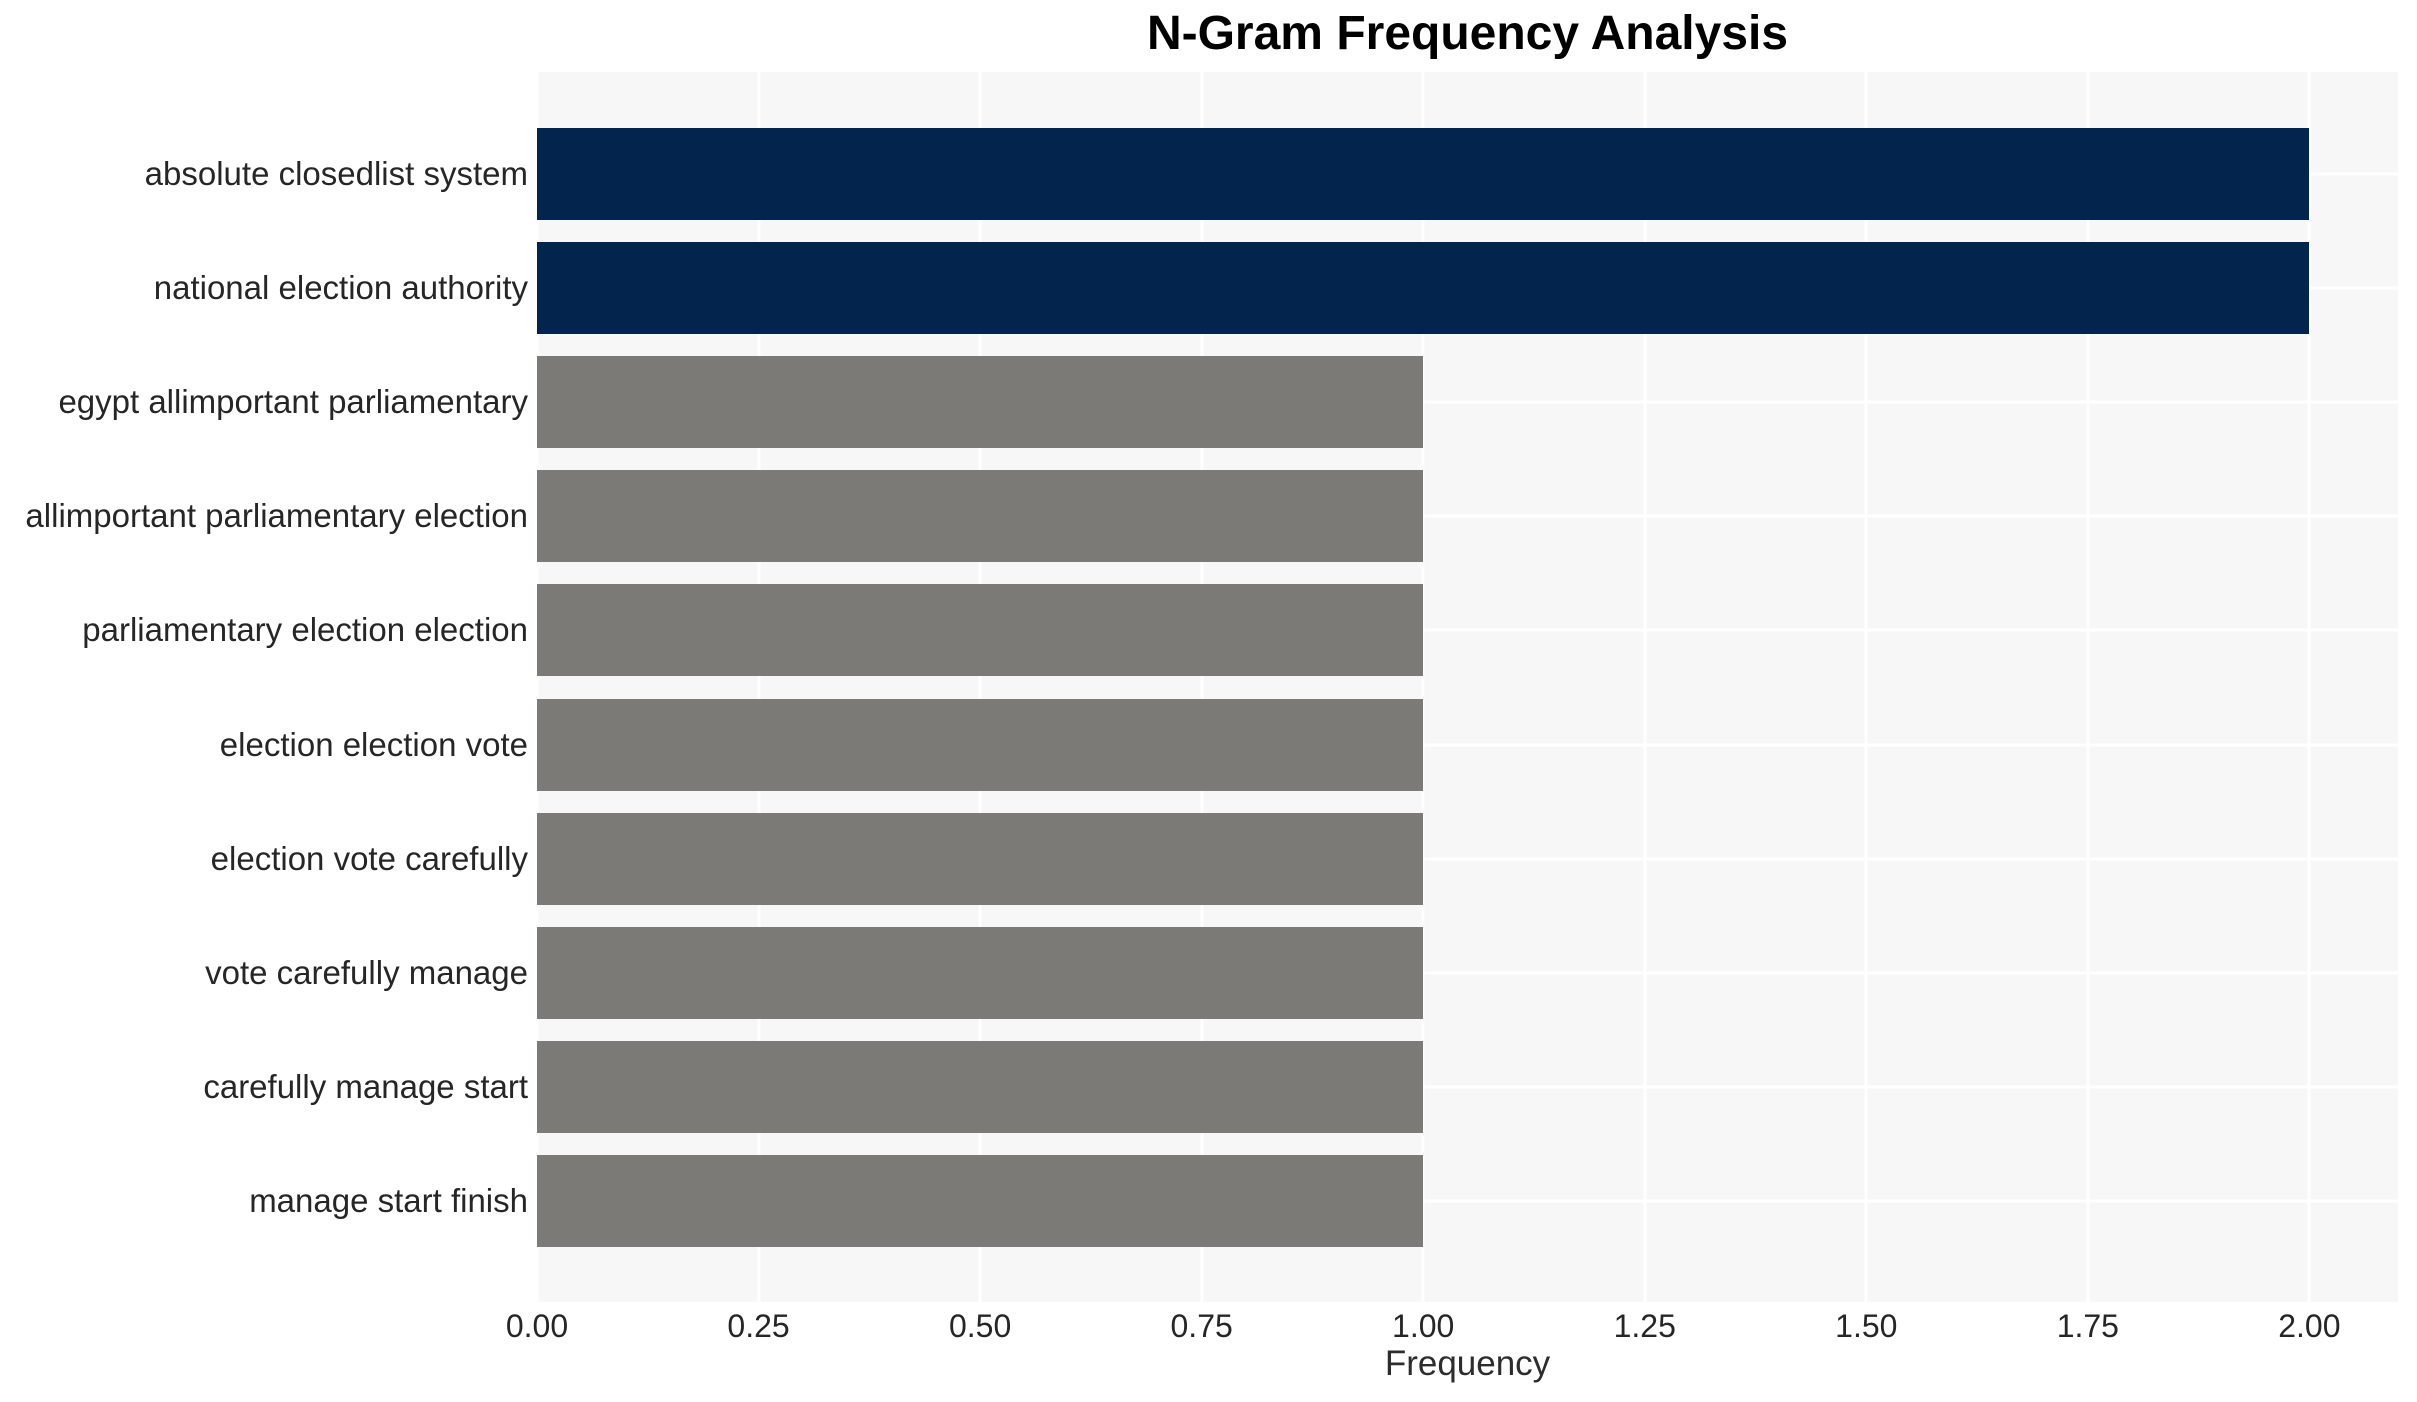 Image resolution: width=2417 pixels, height=1402 pixels. Describe the element at coordinates (373, 744) in the screenshot. I see `y-tick-label: election election vote` at that location.